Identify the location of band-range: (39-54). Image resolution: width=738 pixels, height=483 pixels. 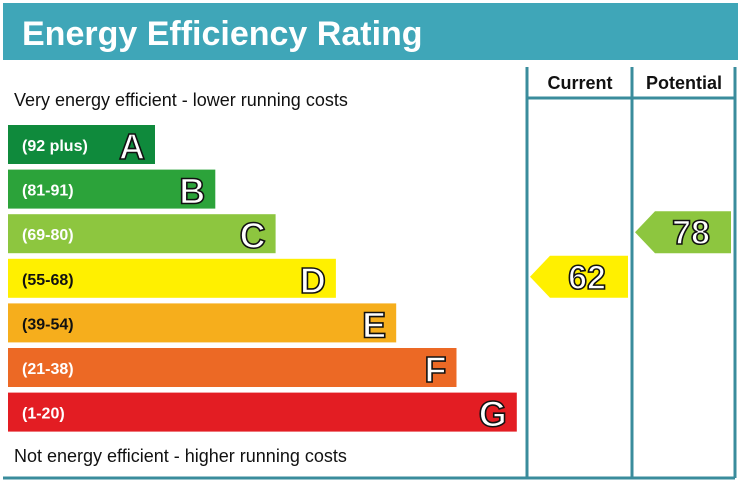
(48, 324).